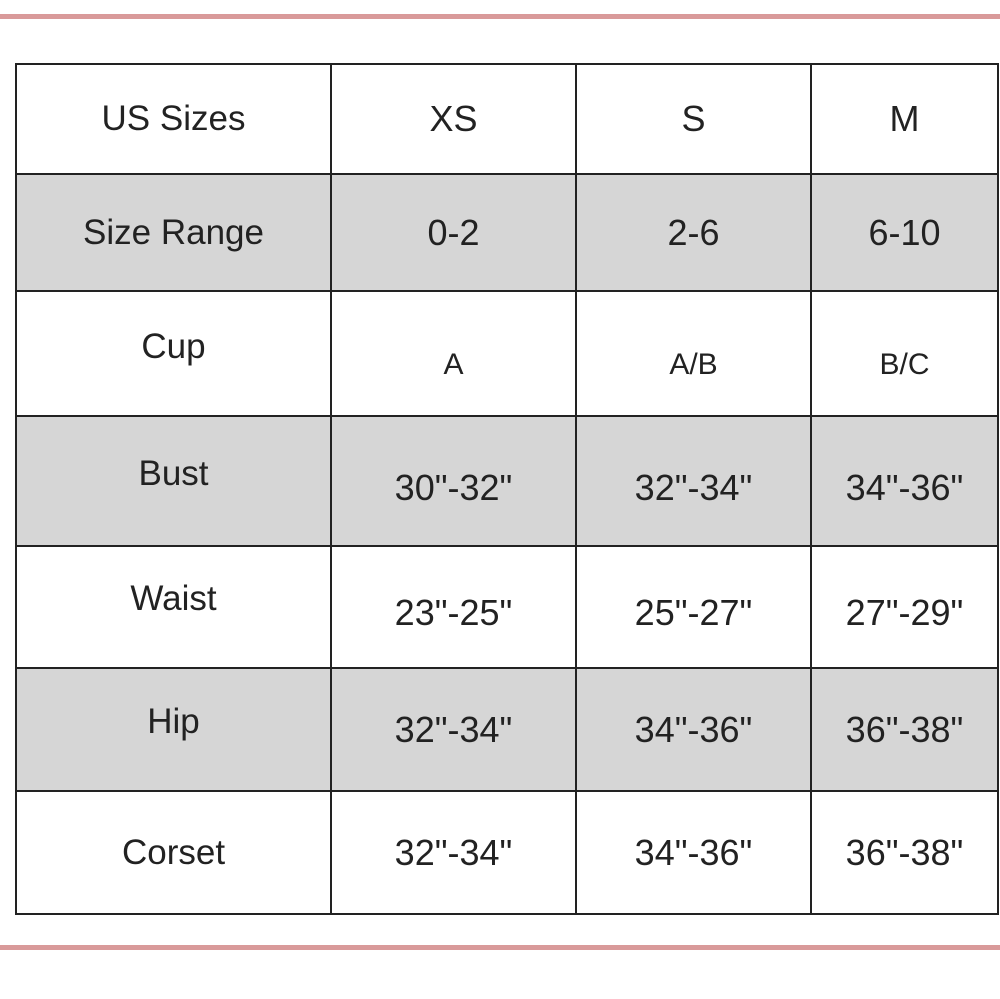 The width and height of the screenshot is (1000, 999). I want to click on table-row: Size Range 0-2 2-6 6-10, so click(507, 232).